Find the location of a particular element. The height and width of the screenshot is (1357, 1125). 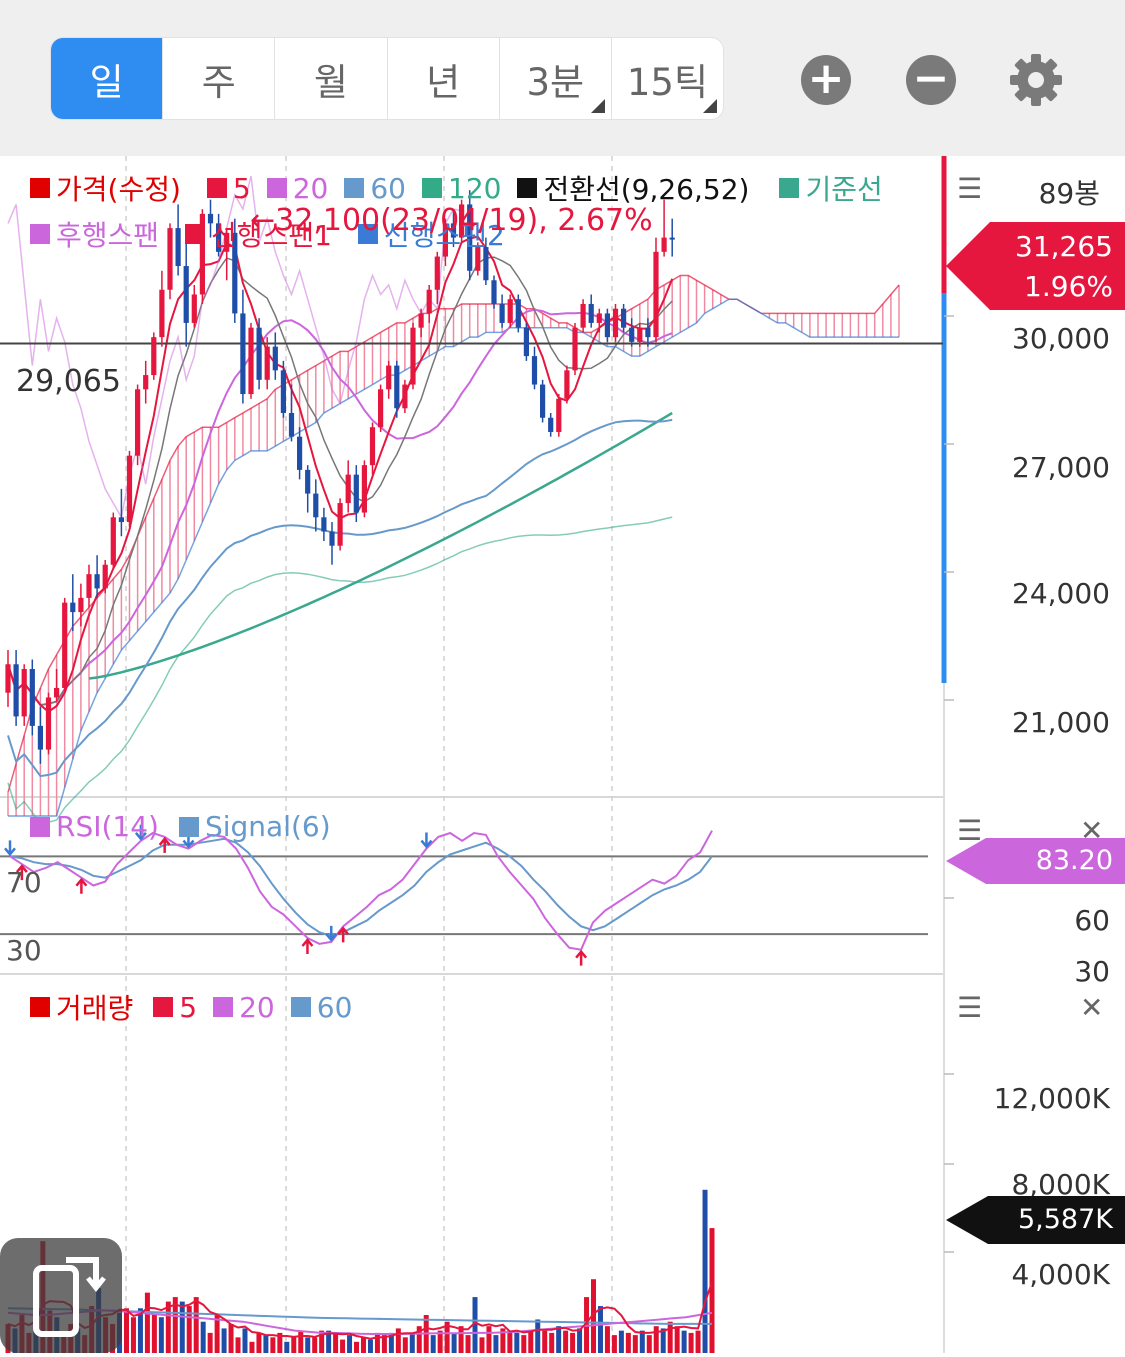

volume-close-icon: ✕ is located at coordinates (1092, 1007).